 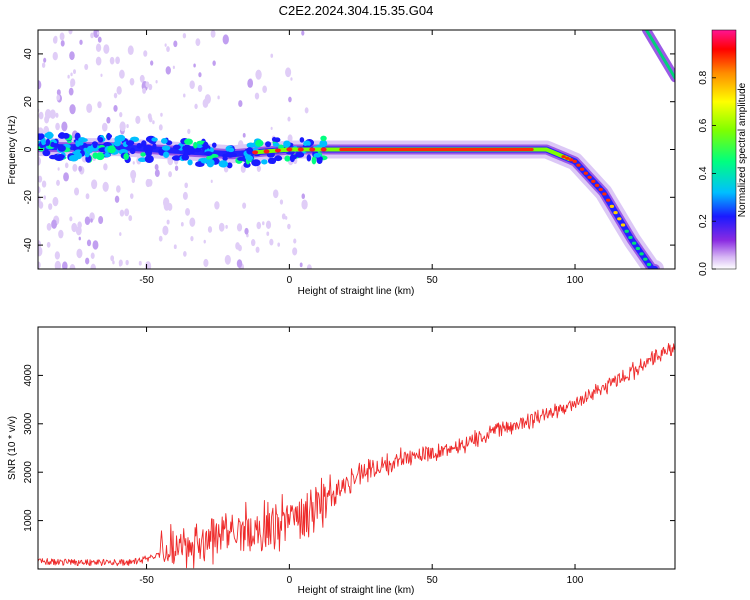 I want to click on spectrogram-alias-ridge, so click(x=659, y=55).